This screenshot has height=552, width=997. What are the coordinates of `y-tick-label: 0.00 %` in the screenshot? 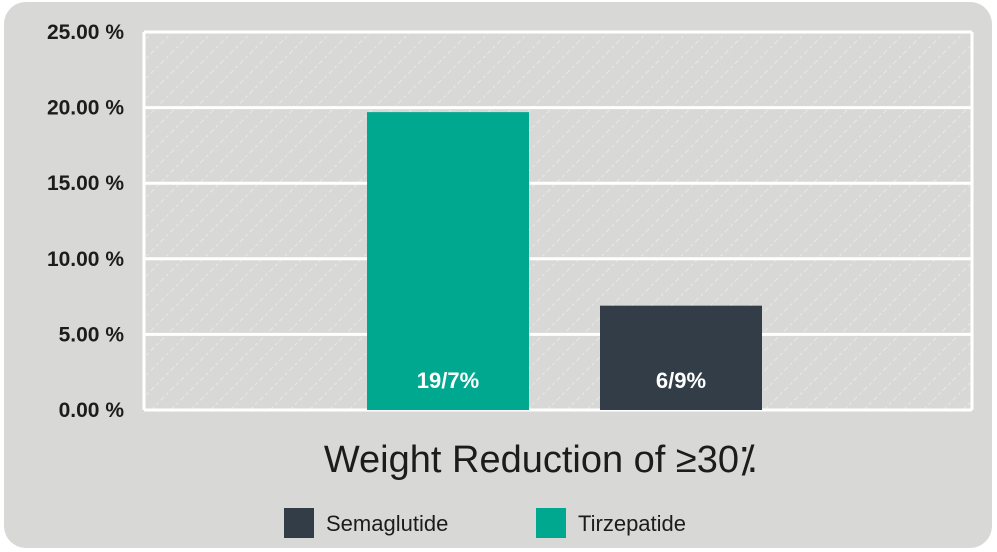 It's located at (92, 410).